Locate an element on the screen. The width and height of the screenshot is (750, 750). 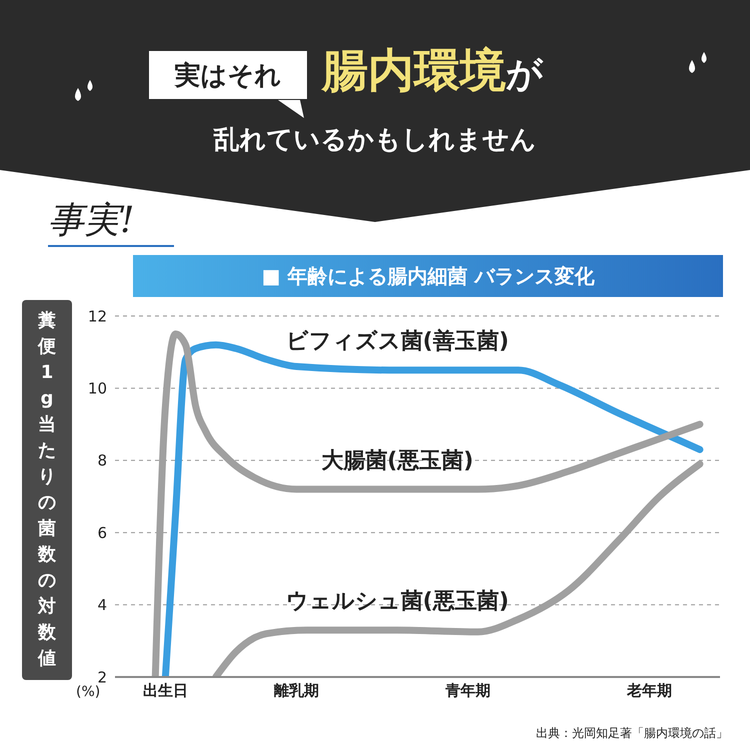
chart-title: 腸内環境が is located at coordinates (432, 70).